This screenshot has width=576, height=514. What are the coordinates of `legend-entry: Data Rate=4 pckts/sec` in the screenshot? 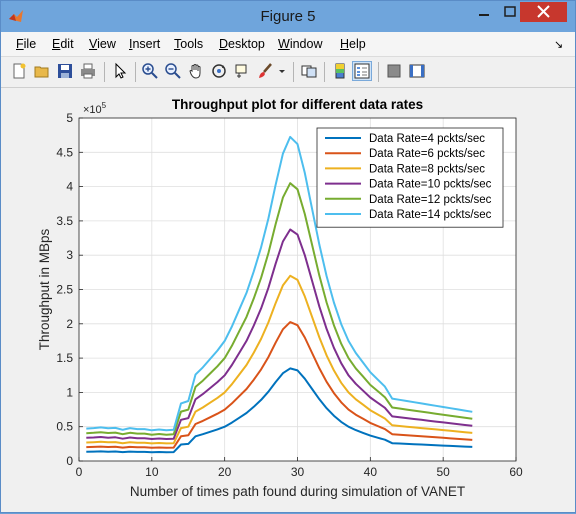 It's located at (427, 139).